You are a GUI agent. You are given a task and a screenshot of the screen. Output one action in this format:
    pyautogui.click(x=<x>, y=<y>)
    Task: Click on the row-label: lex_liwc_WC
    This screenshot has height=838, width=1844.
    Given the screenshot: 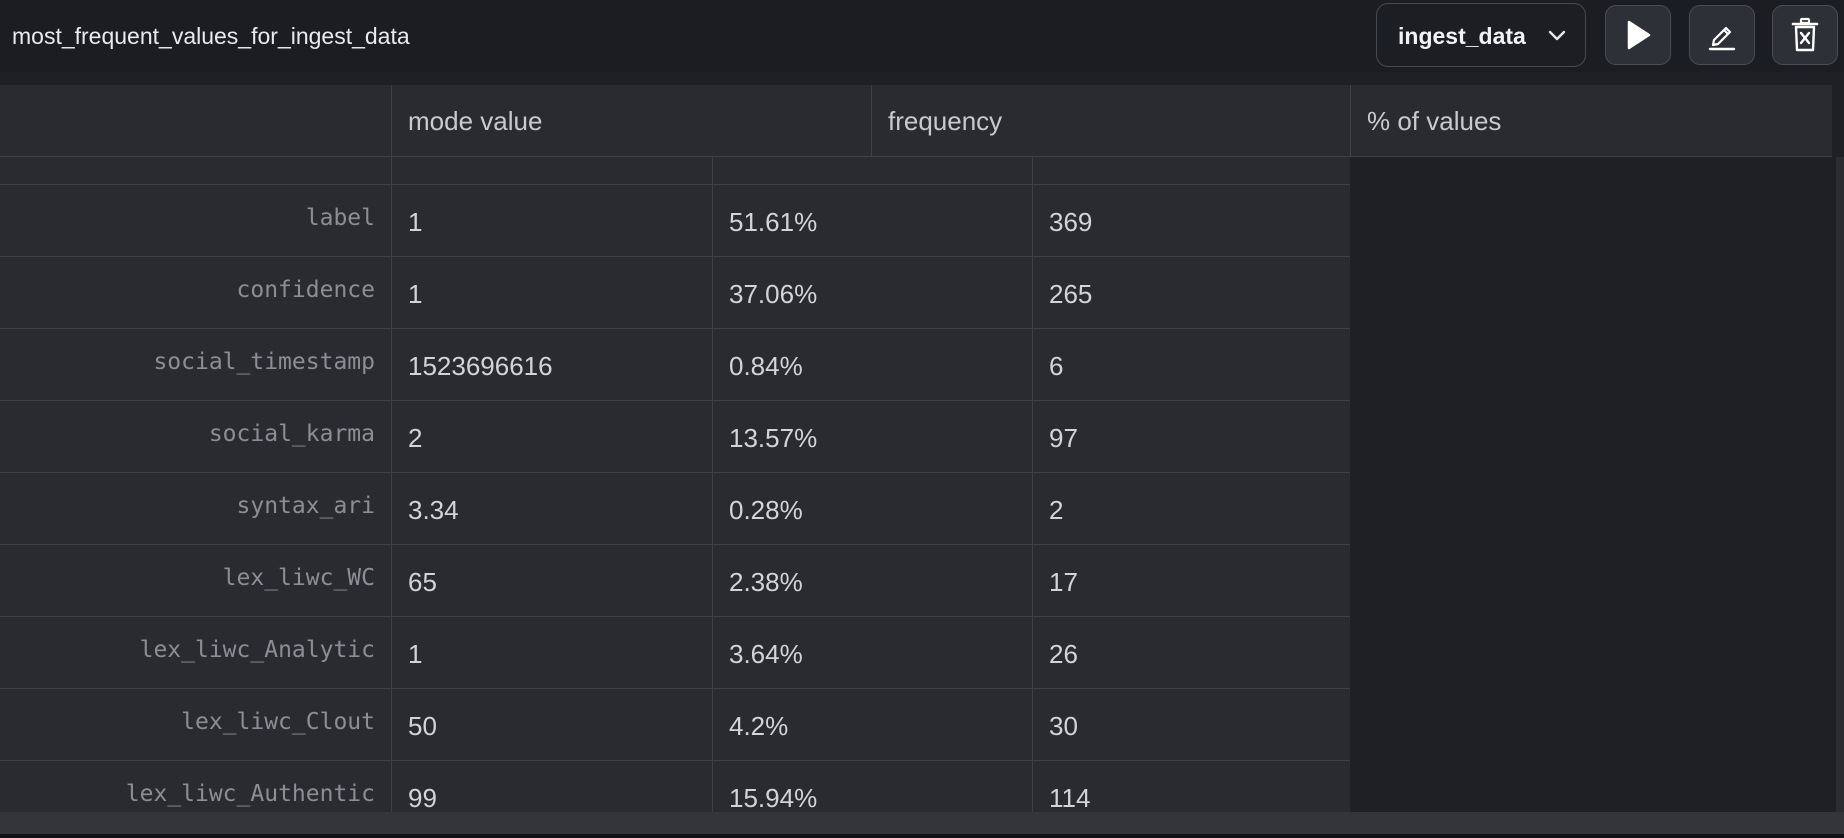 What is the action you would take?
    pyautogui.click(x=298, y=578)
    